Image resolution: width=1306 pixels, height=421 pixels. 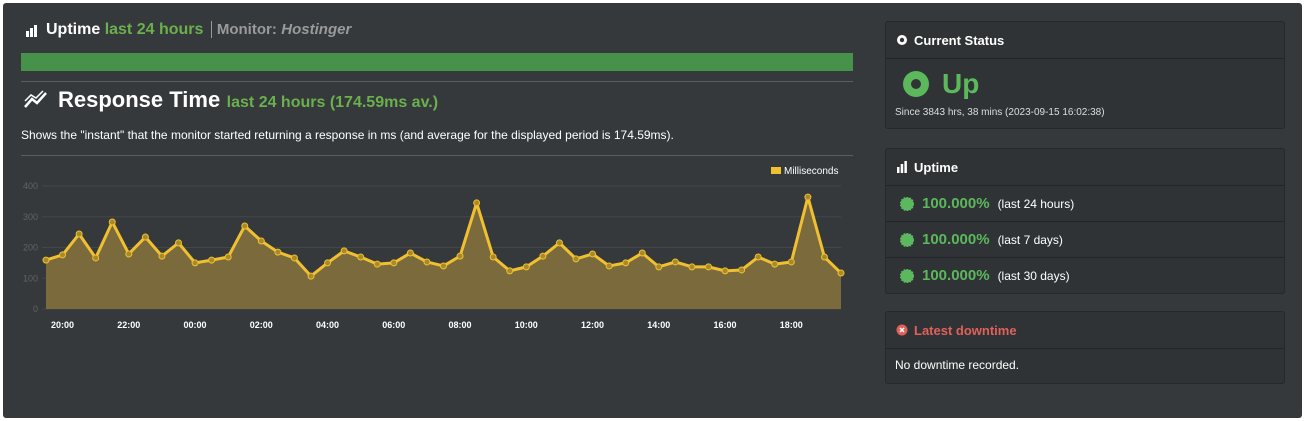 What do you see at coordinates (776, 170) in the screenshot?
I see `legend-swatch` at bounding box center [776, 170].